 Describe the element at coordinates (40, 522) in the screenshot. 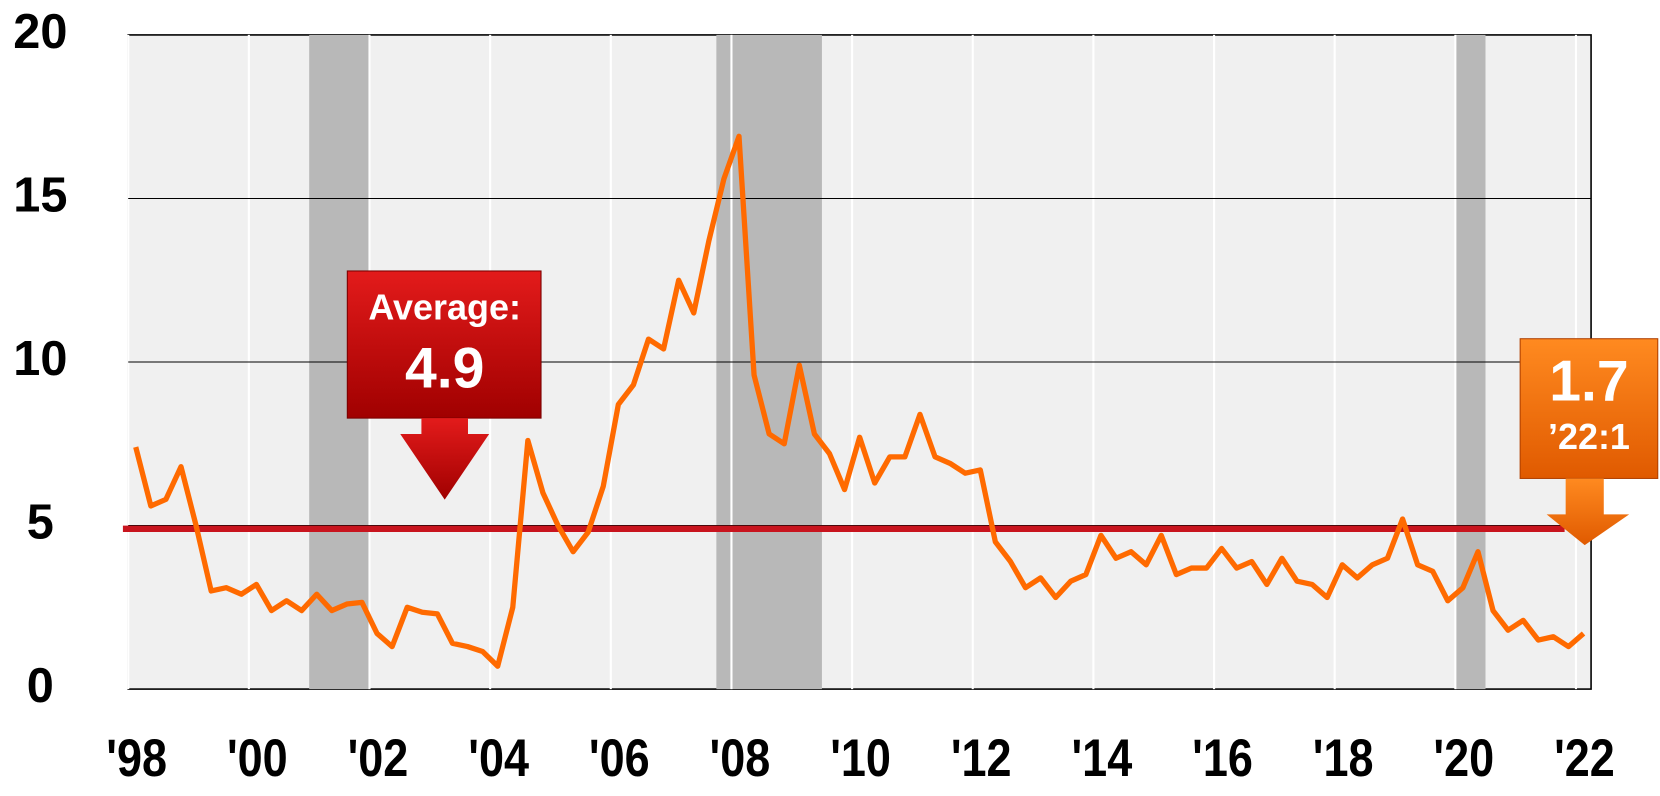

I see `y-tick-label: 5` at that location.